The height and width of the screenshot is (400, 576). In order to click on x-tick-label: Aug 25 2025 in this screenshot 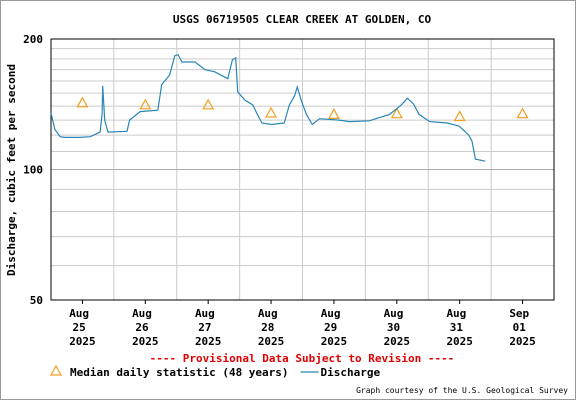, I will do `click(82, 327)`.